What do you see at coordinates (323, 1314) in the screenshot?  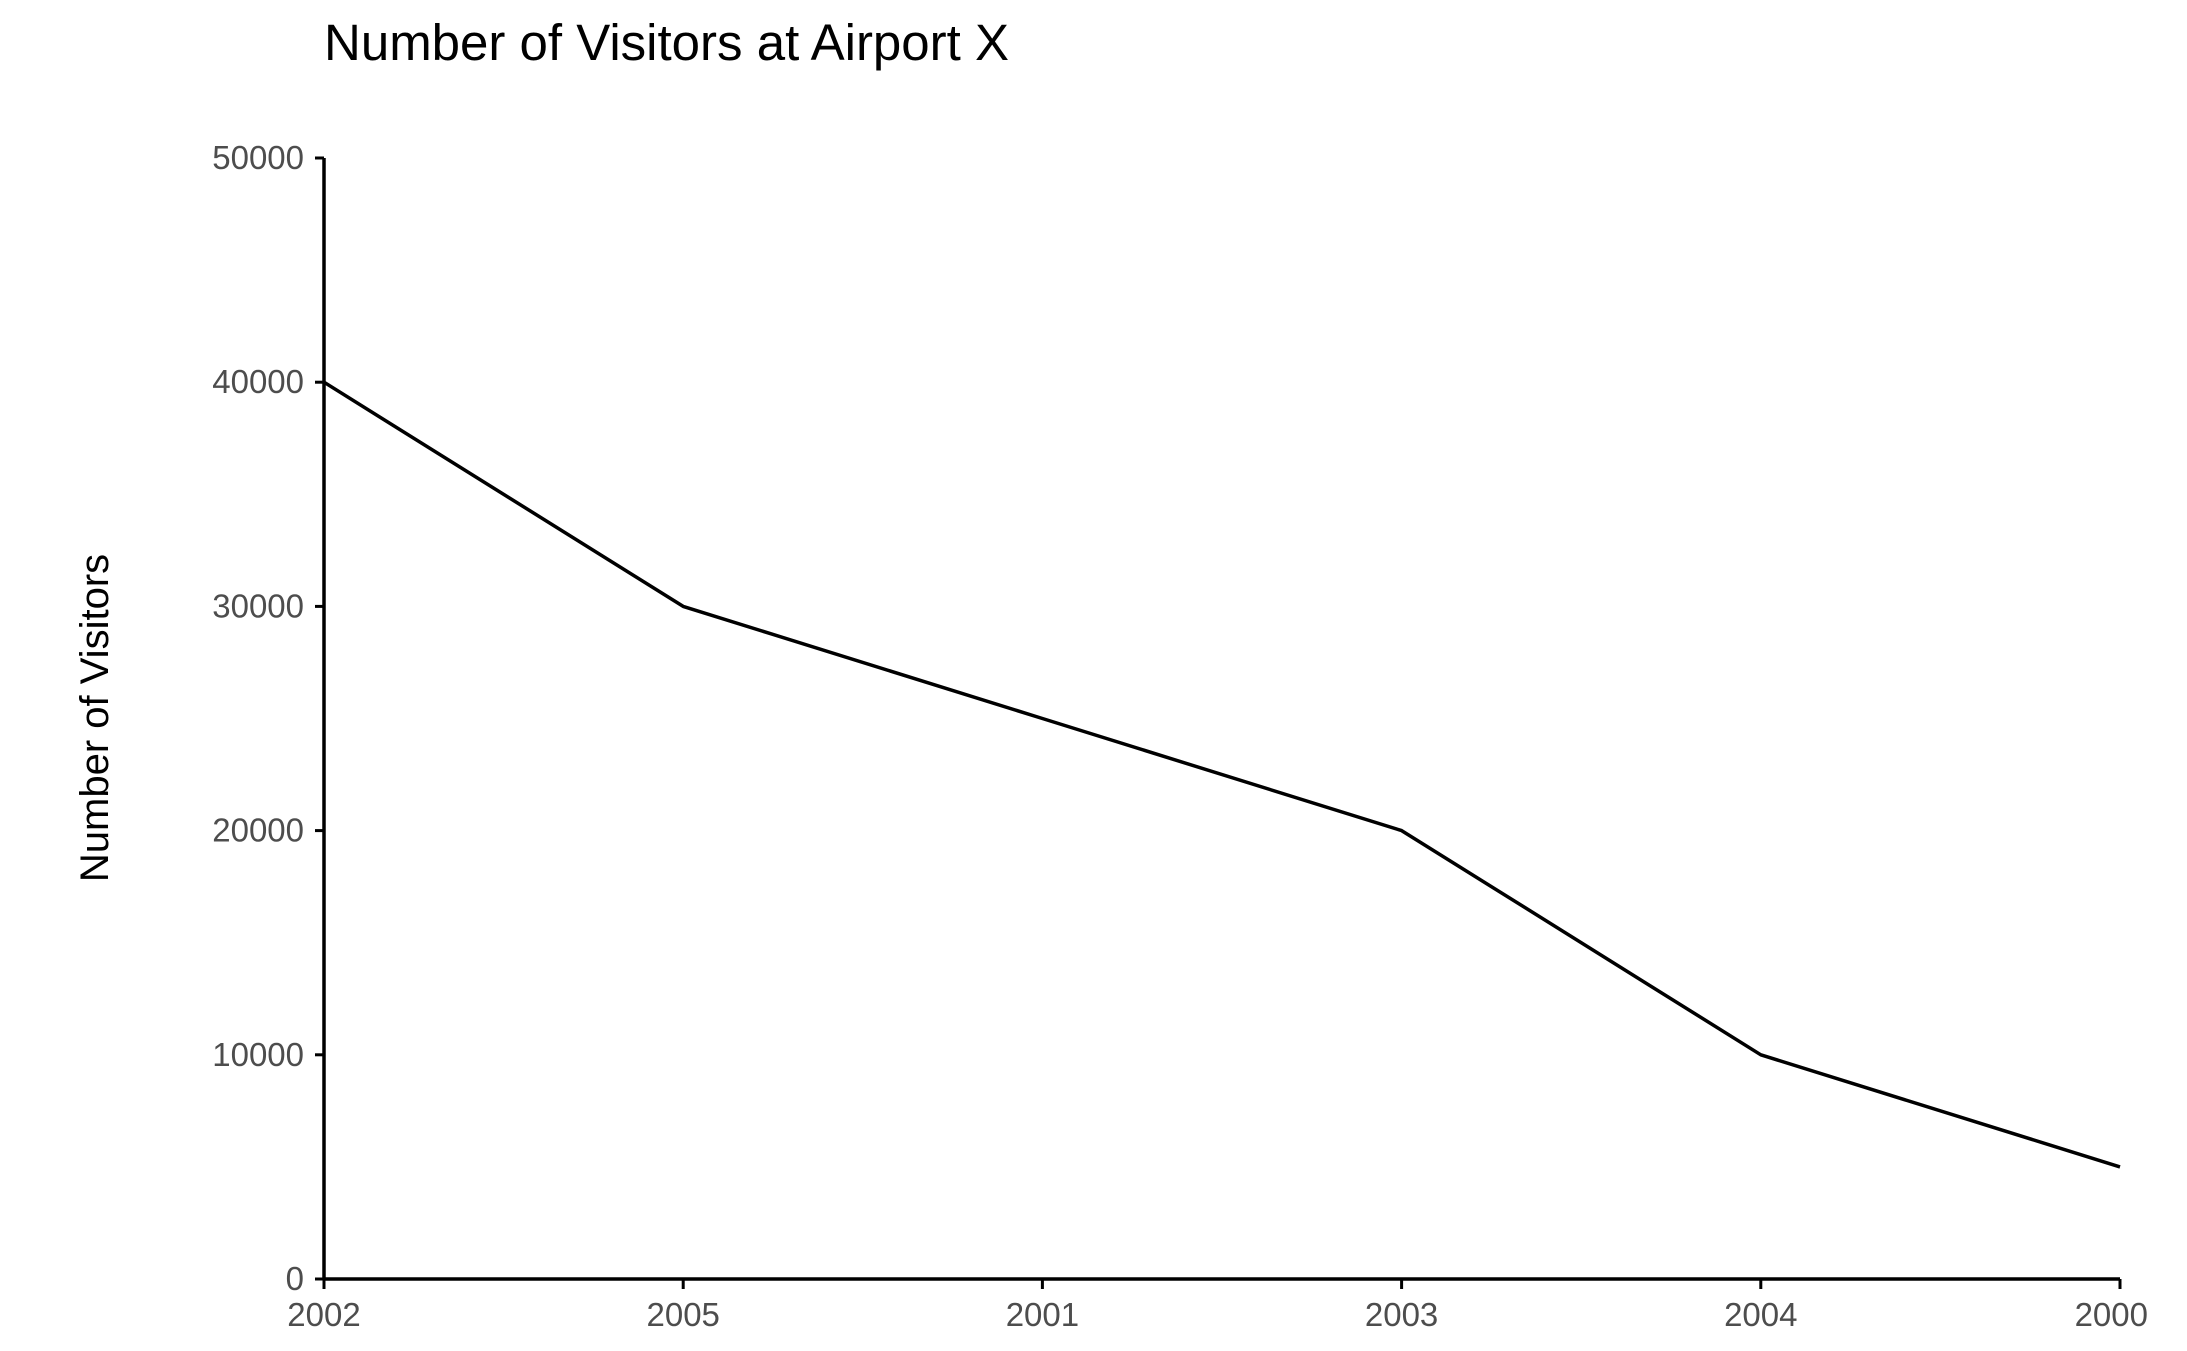 I see `x-tick-label: 2002` at bounding box center [323, 1314].